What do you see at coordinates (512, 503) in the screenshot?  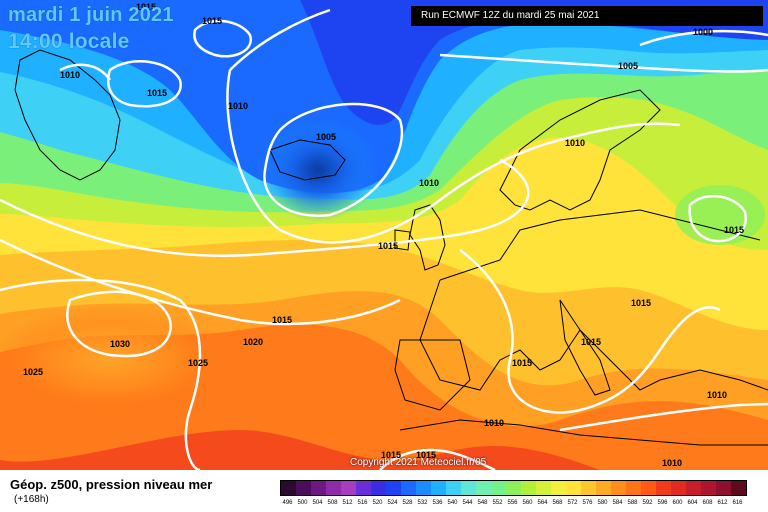 I see `legend-tick-label: 556` at bounding box center [512, 503].